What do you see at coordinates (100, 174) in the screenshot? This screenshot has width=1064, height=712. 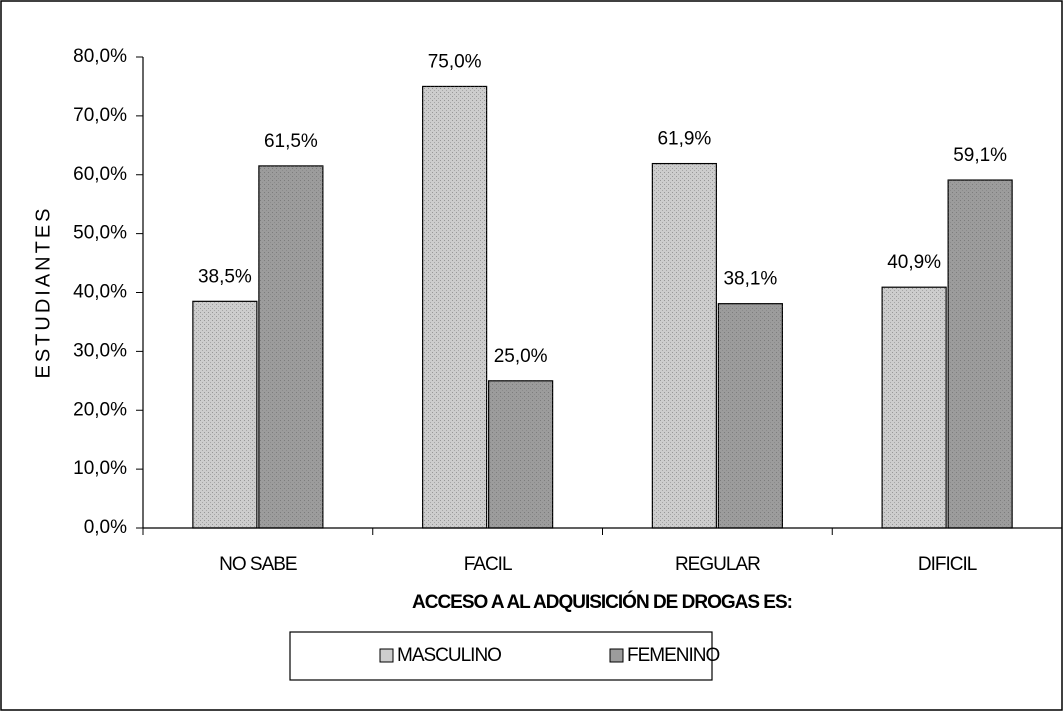 I see `y-tick-label: 60,0%` at bounding box center [100, 174].